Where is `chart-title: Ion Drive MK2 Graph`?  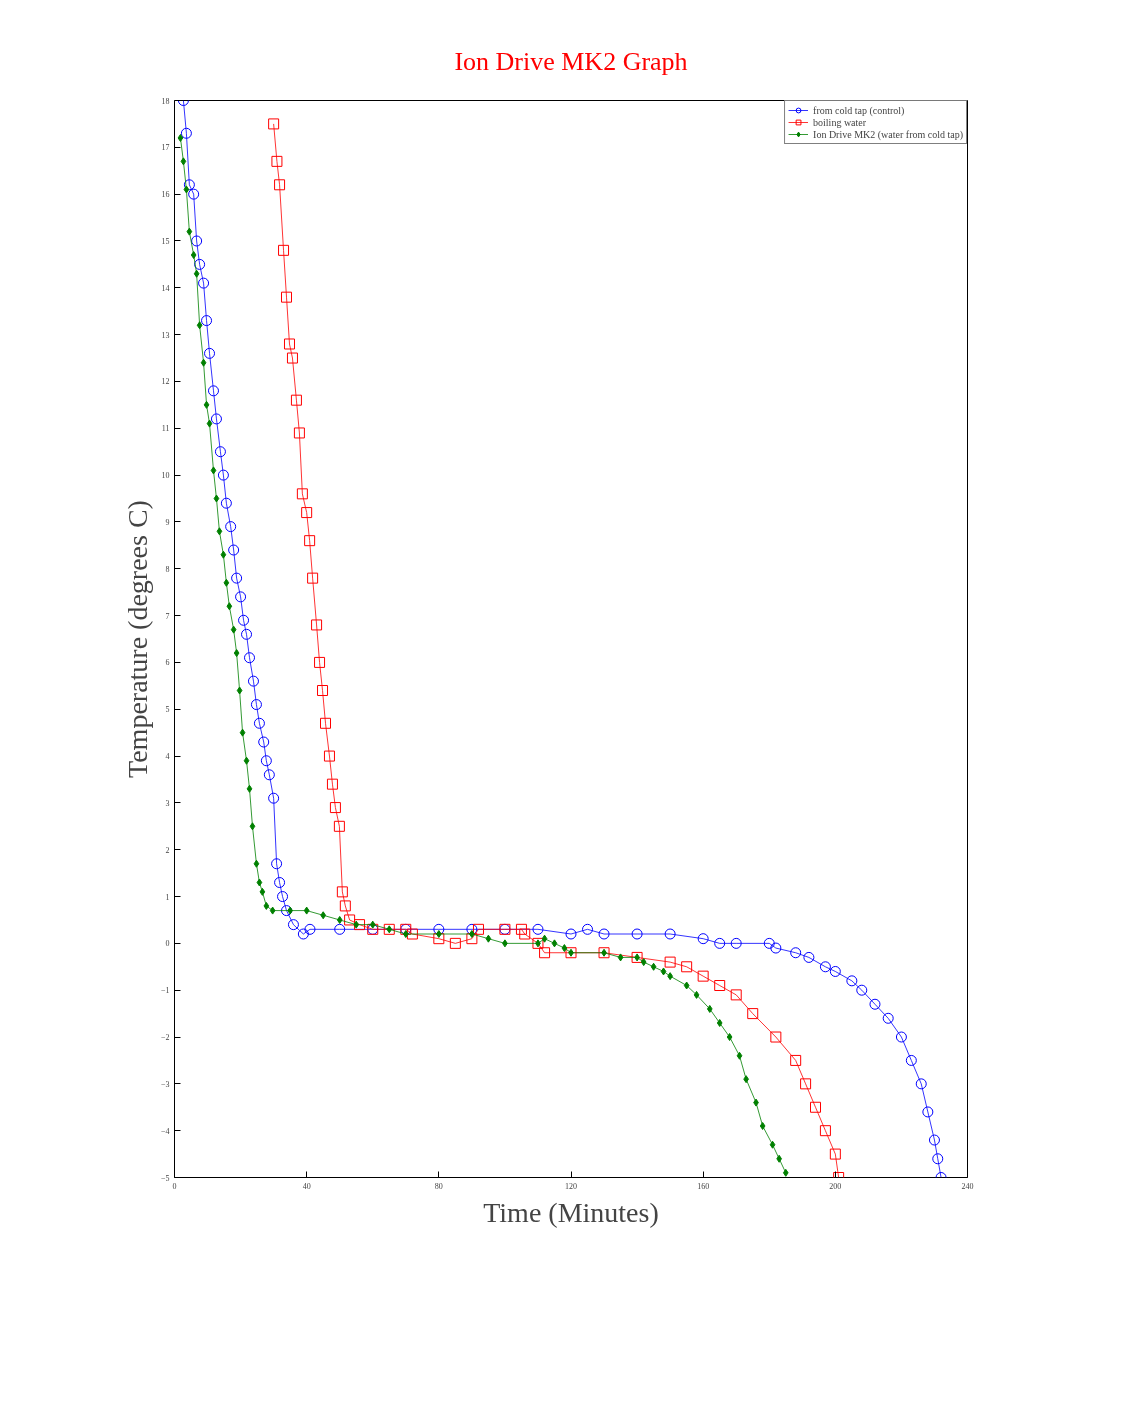
chart-title: Ion Drive MK2 Graph is located at coordinates (571, 61).